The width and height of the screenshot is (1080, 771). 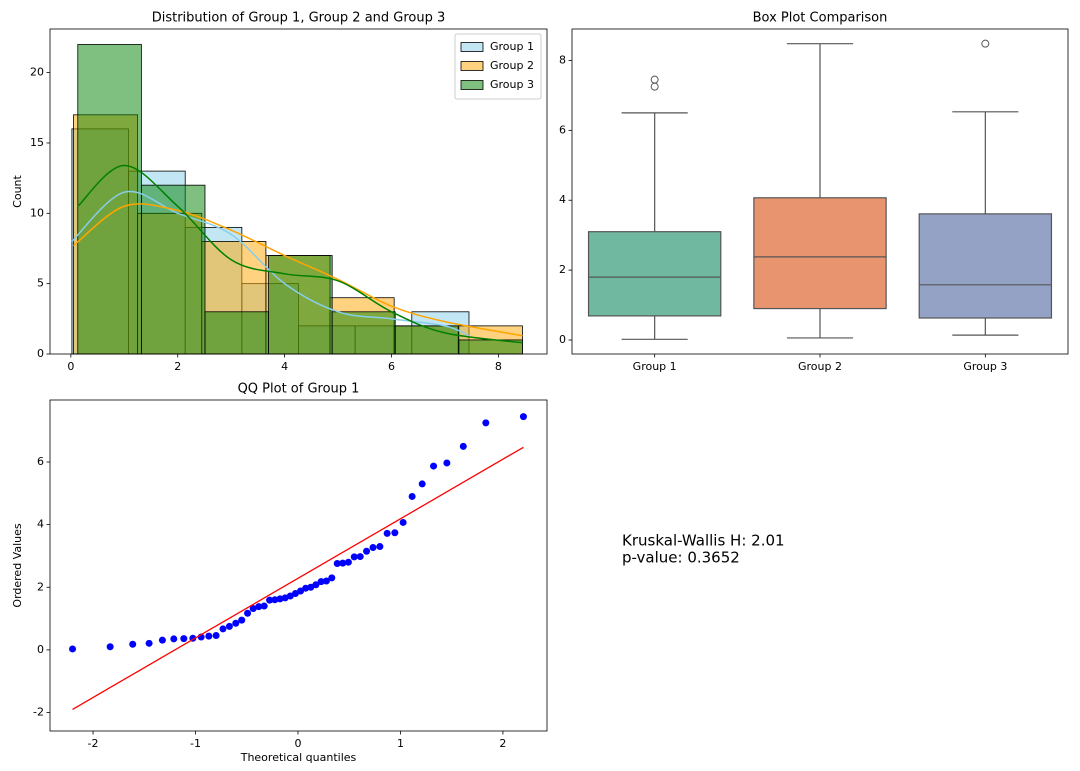 I want to click on y-tick-label: 5, so click(x=40, y=283).